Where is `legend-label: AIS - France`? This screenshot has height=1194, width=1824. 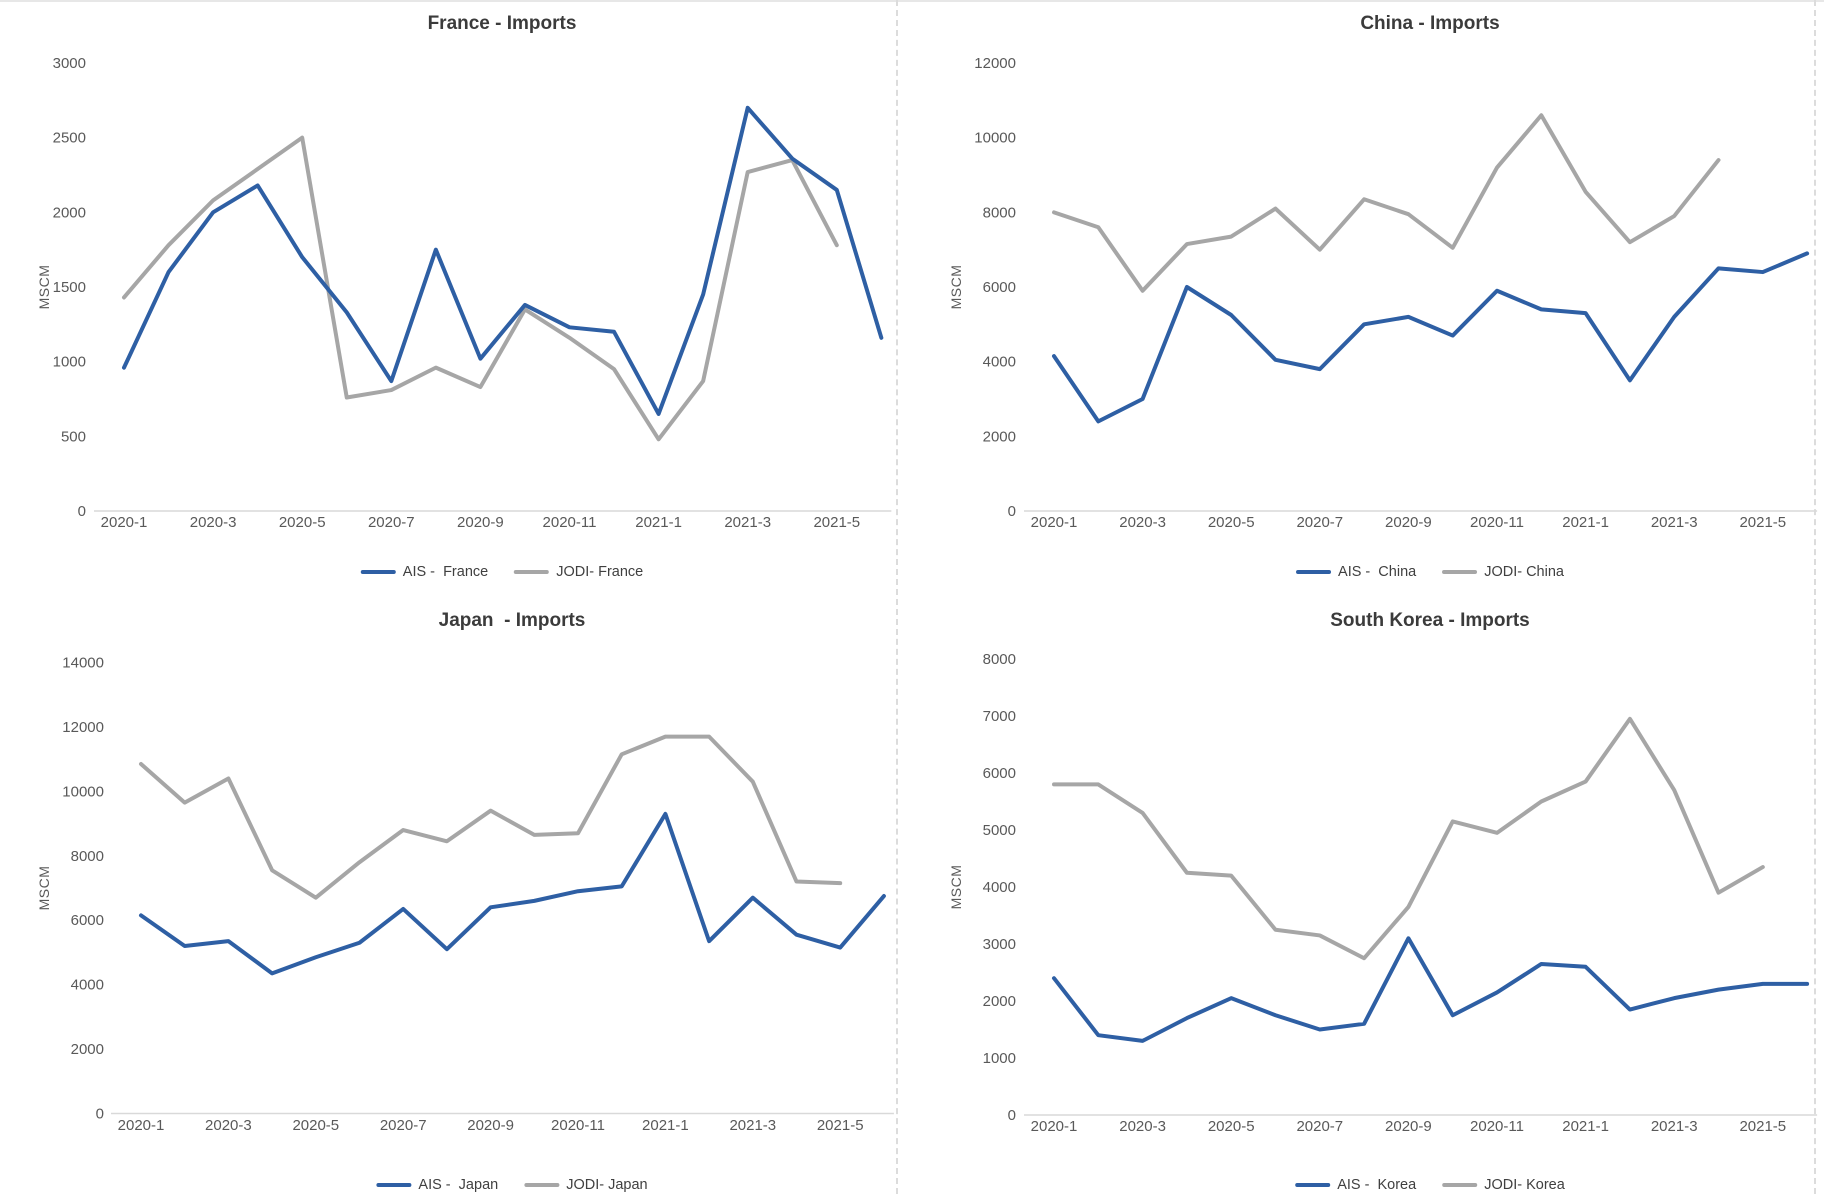
legend-label: AIS - France is located at coordinates (445, 572).